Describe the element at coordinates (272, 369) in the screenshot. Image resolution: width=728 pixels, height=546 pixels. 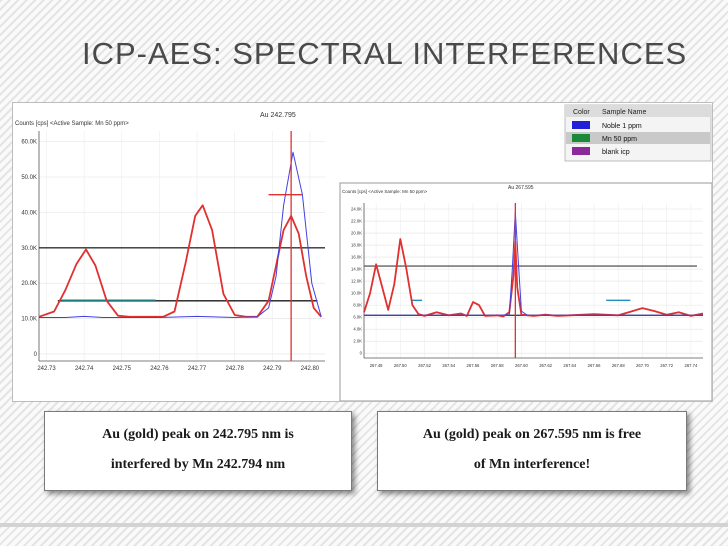
I see `x-tick-label: 242.79` at that location.